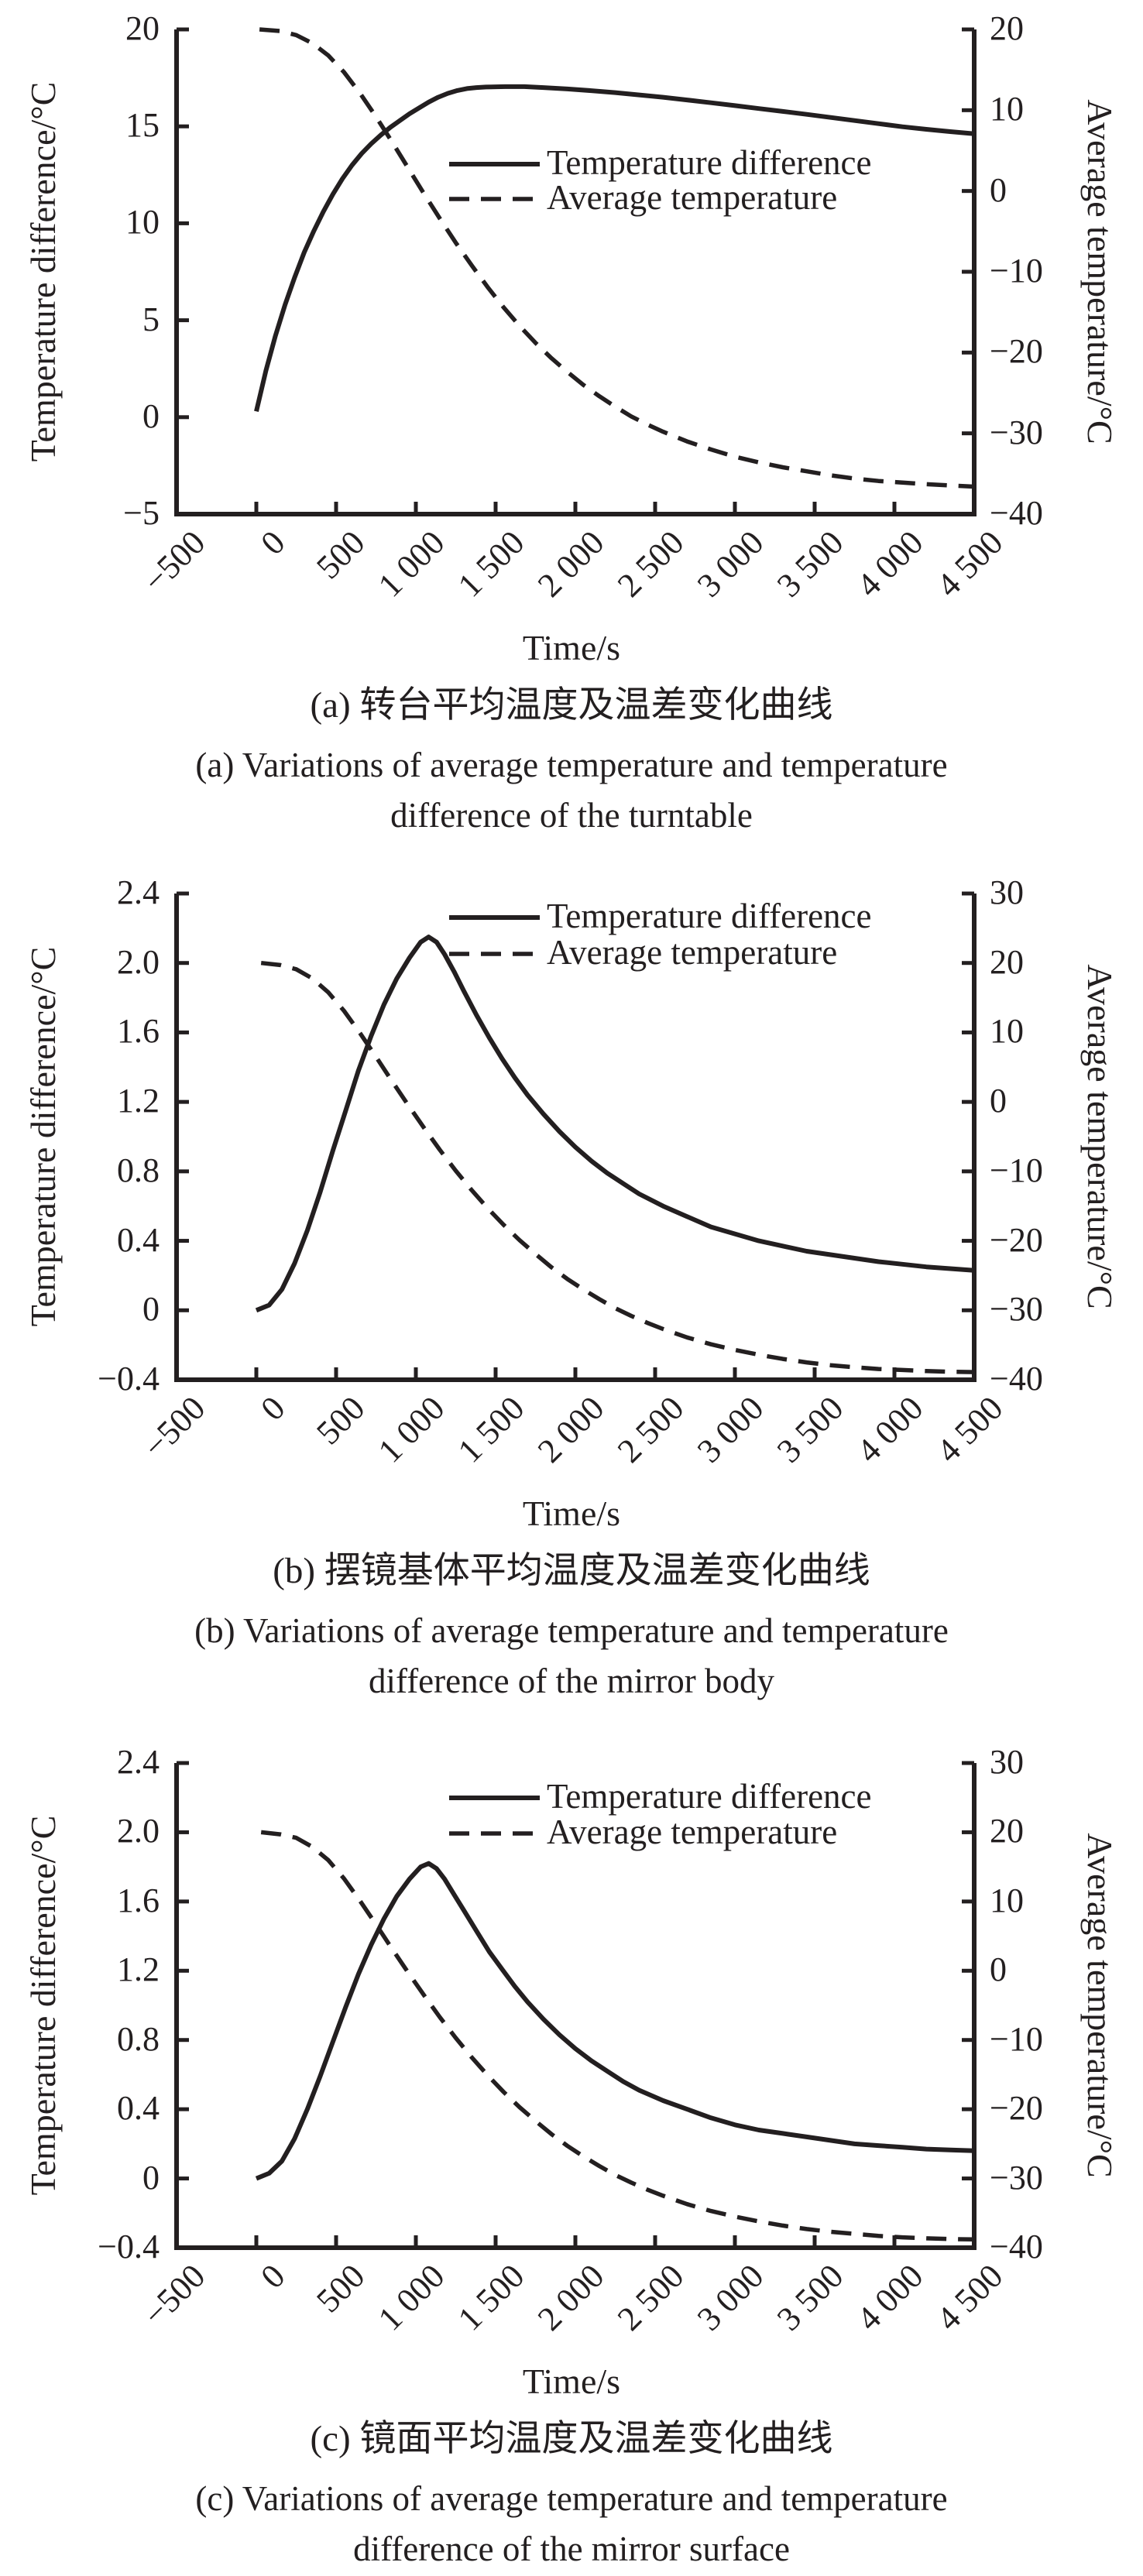 Image resolution: width=1143 pixels, height=2576 pixels. Describe the element at coordinates (571, 705) in the screenshot. I see `caption-chinese: (a) 转台平均温度及温差变化曲线` at that location.